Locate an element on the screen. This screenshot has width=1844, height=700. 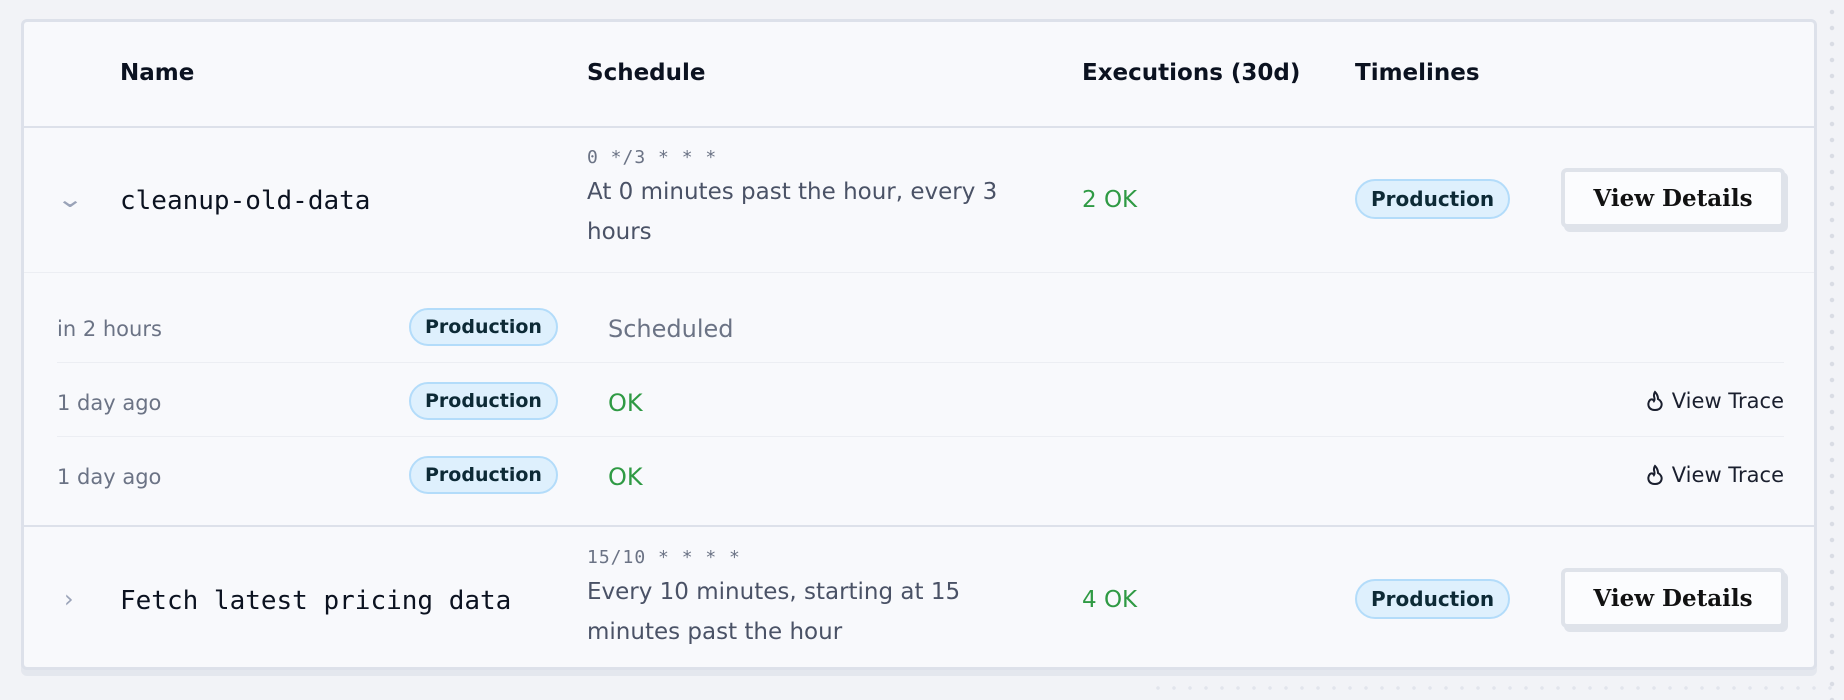
cron-expression: 15/10 * * * * is located at coordinates (664, 557).